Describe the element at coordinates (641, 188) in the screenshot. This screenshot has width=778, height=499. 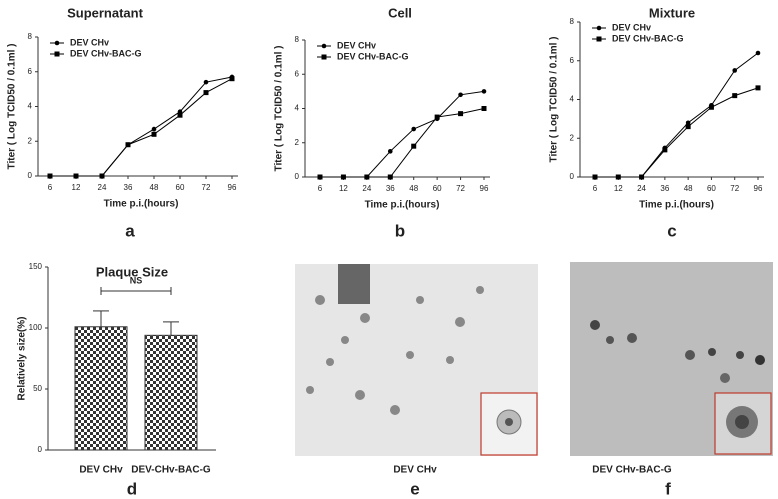
I see `x-tick-label: 24` at that location.